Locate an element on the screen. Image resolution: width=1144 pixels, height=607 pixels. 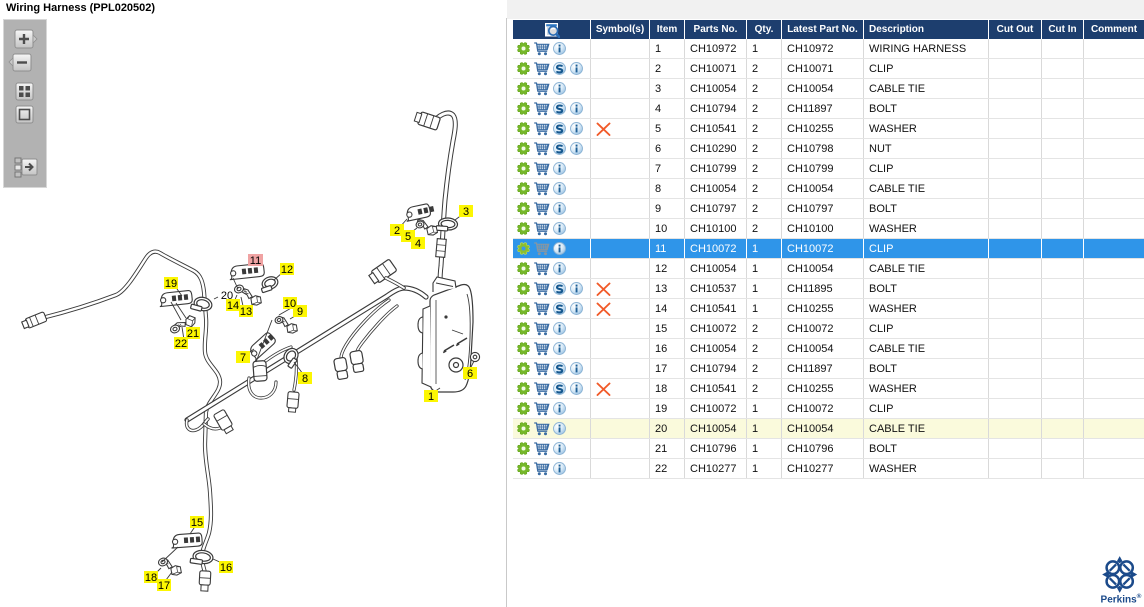
svg-text: 6 is located at coordinates (470, 374).